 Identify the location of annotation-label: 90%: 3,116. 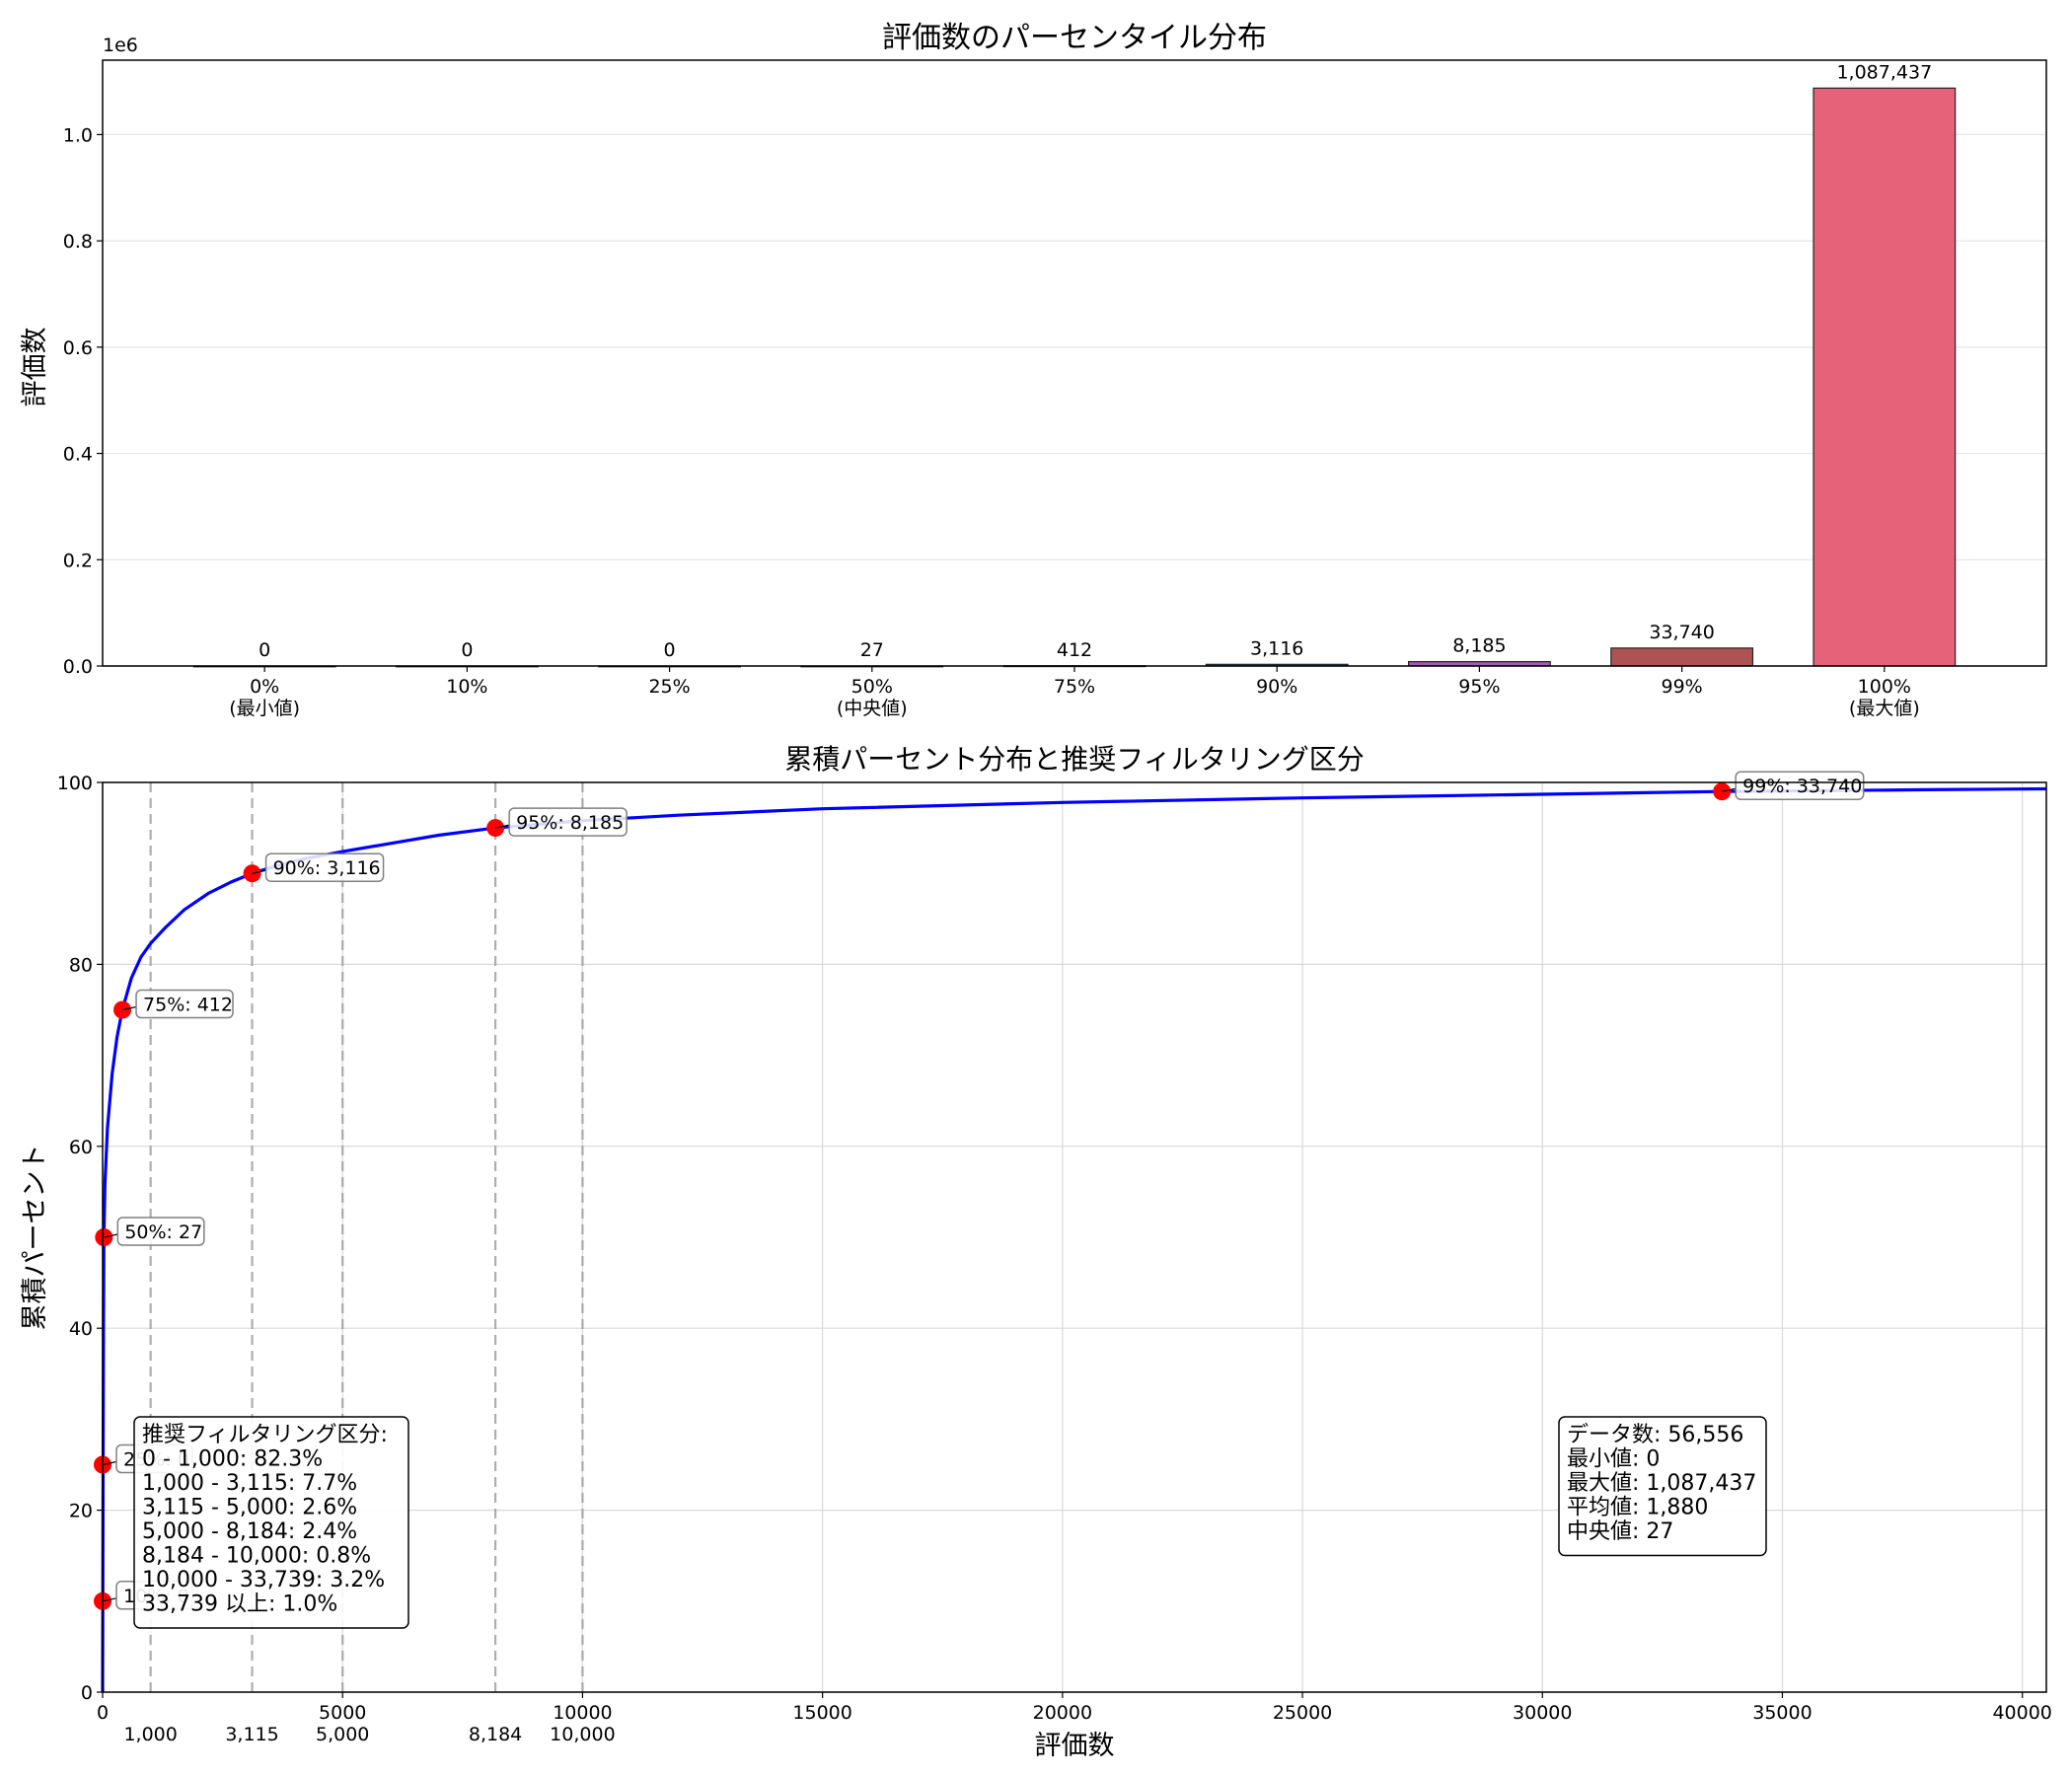
(327, 868).